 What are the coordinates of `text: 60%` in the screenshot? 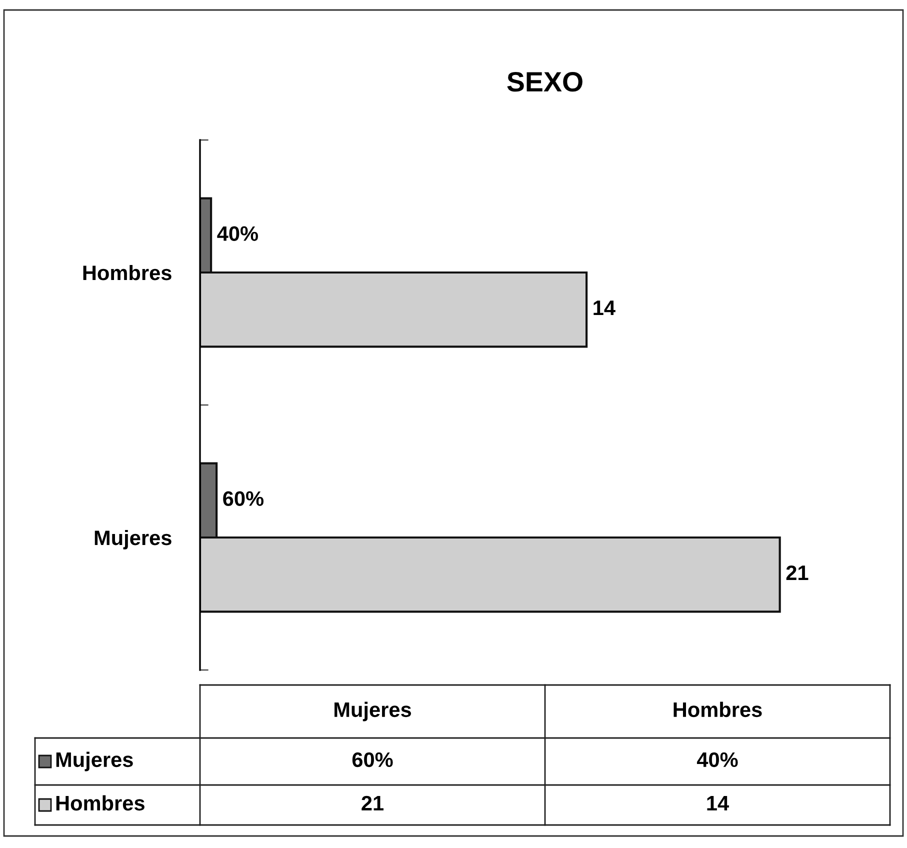 It's located at (372, 760).